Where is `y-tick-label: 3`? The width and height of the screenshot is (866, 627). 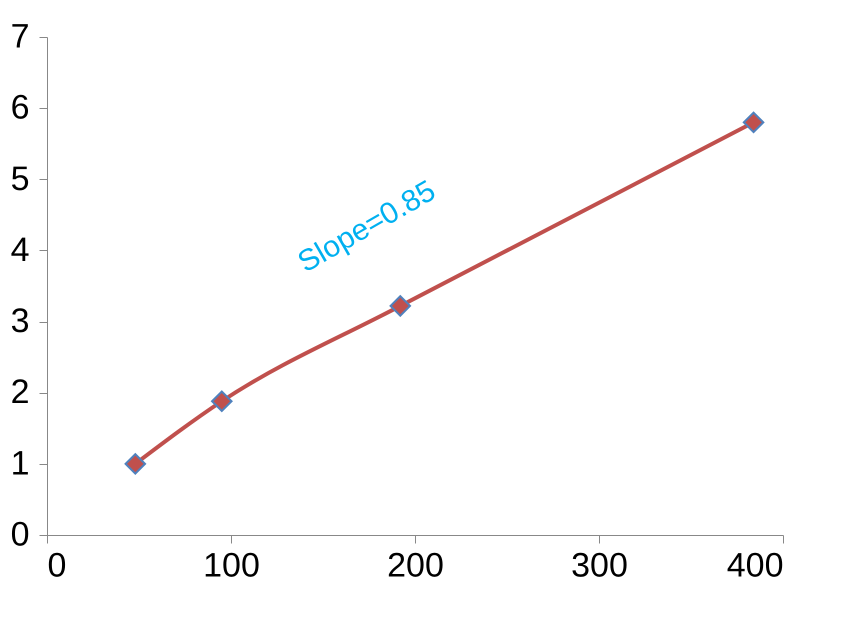 y-tick-label: 3 is located at coordinates (20, 321).